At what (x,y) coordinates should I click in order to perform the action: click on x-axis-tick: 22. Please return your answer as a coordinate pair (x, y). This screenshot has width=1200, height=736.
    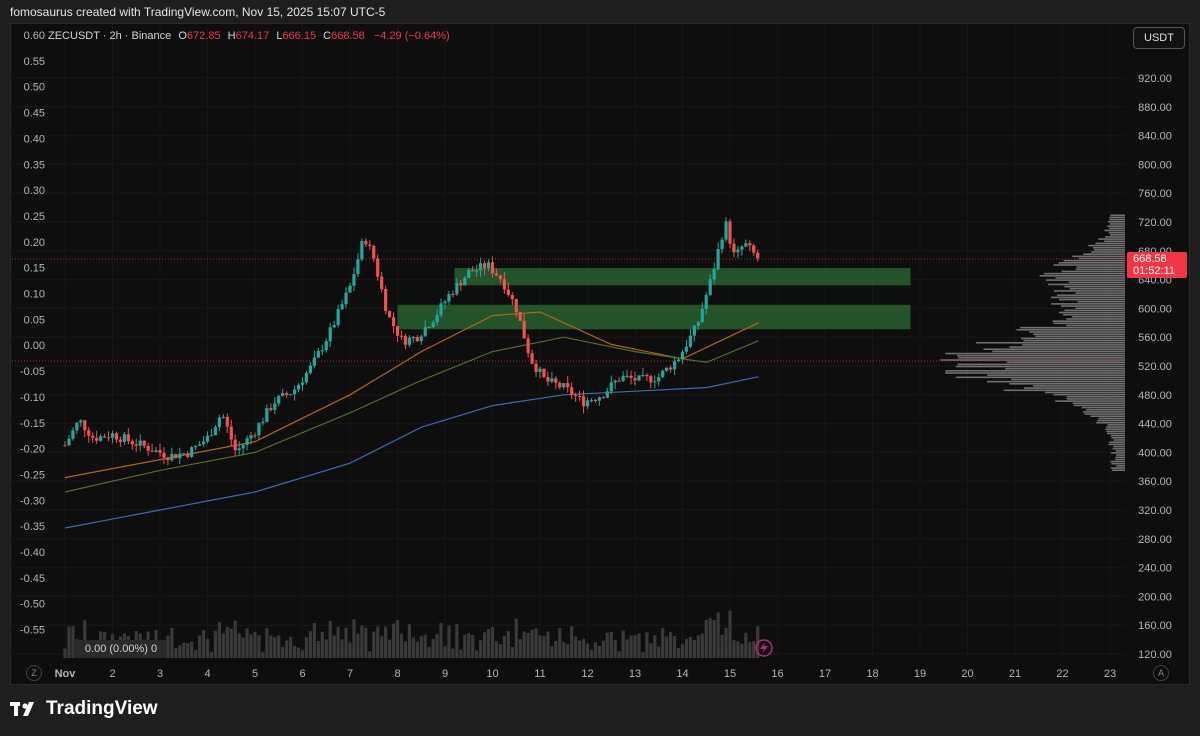
    Looking at the image, I should click on (1062, 674).